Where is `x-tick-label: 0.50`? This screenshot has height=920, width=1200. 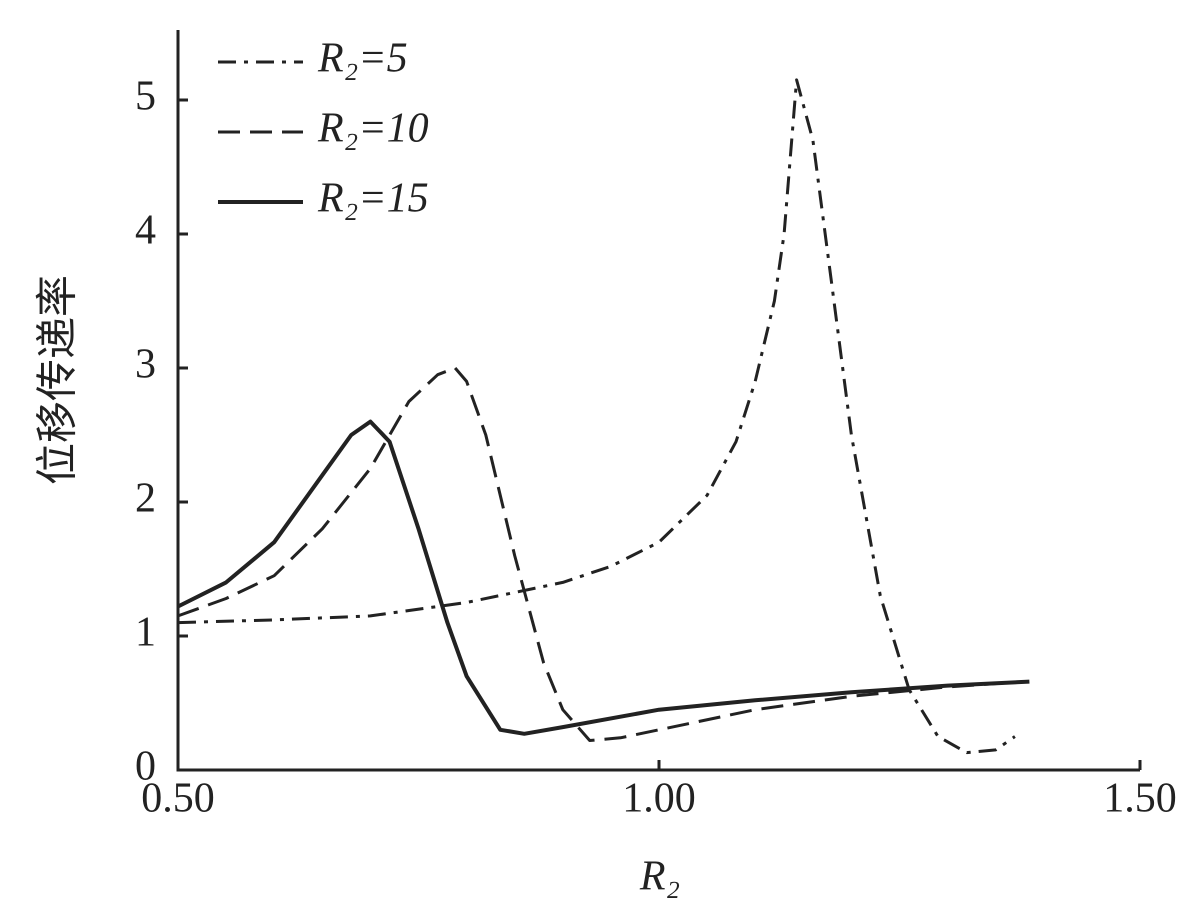 x-tick-label: 0.50 is located at coordinates (178, 799).